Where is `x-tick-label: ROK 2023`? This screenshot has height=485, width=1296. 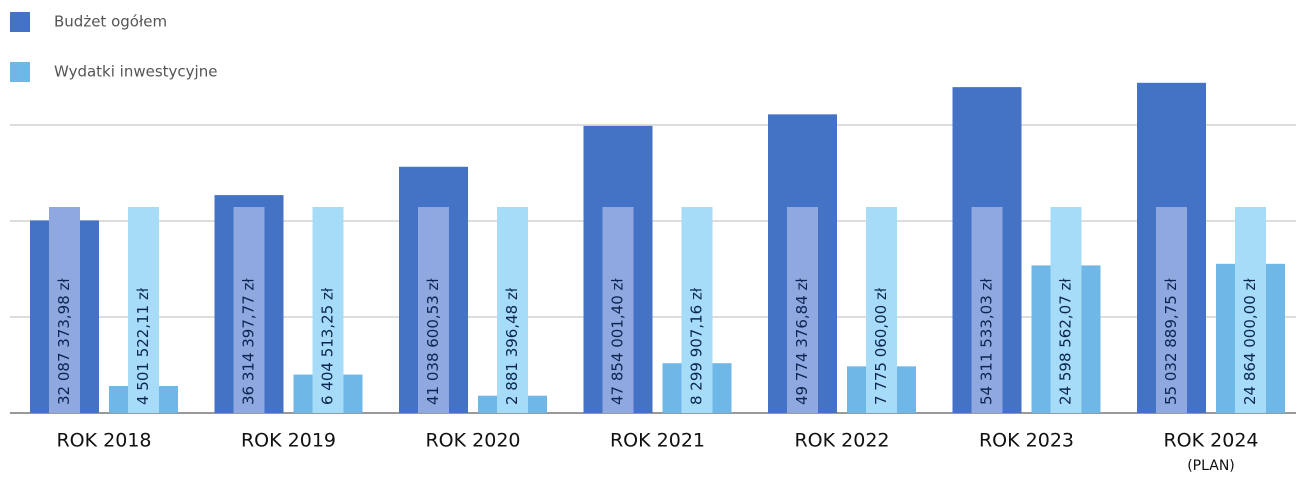 x-tick-label: ROK 2023 is located at coordinates (1026, 441).